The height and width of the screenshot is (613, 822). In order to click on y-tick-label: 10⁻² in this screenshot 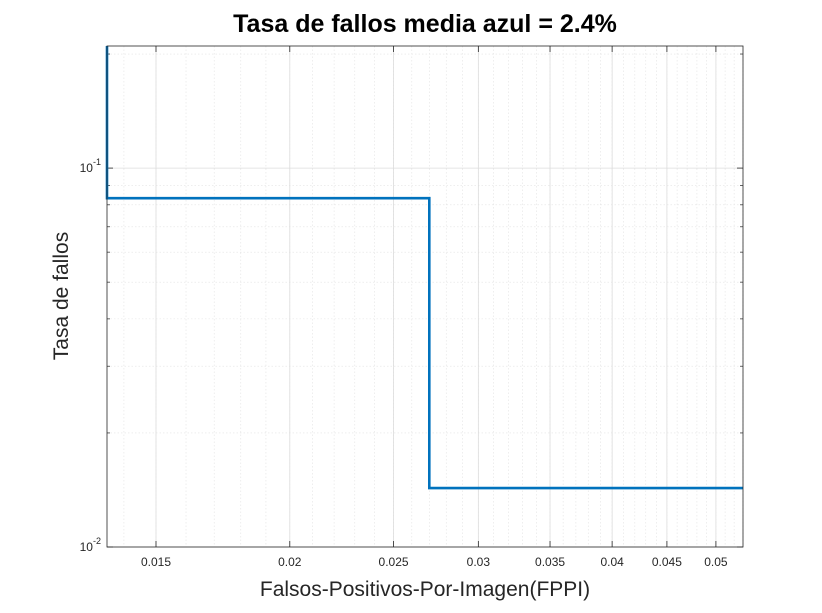, I will do `click(90, 545)`.